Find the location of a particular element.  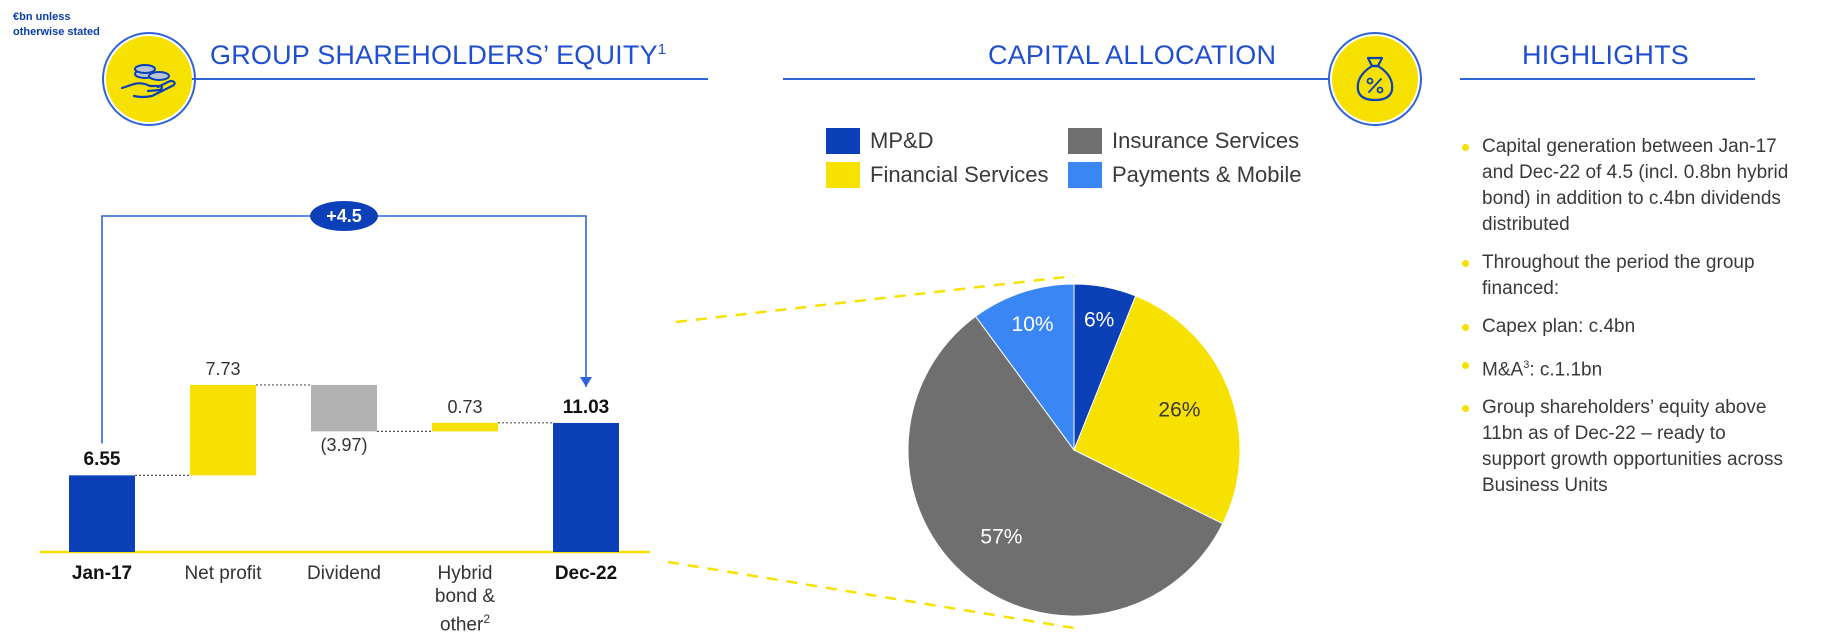

zoom-line-top is located at coordinates (875, 299).